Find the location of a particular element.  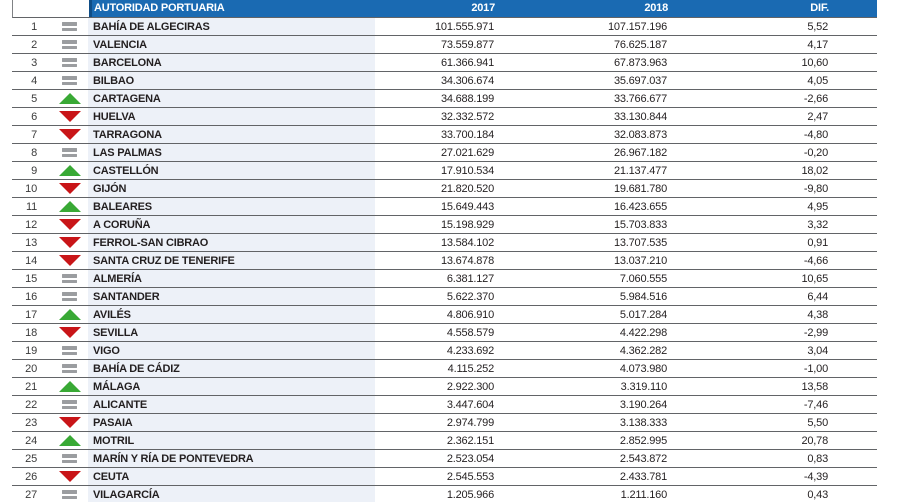

table-row: 2 VALENCIA 73.559.877 76.625.187 4,17 is located at coordinates (444, 45).